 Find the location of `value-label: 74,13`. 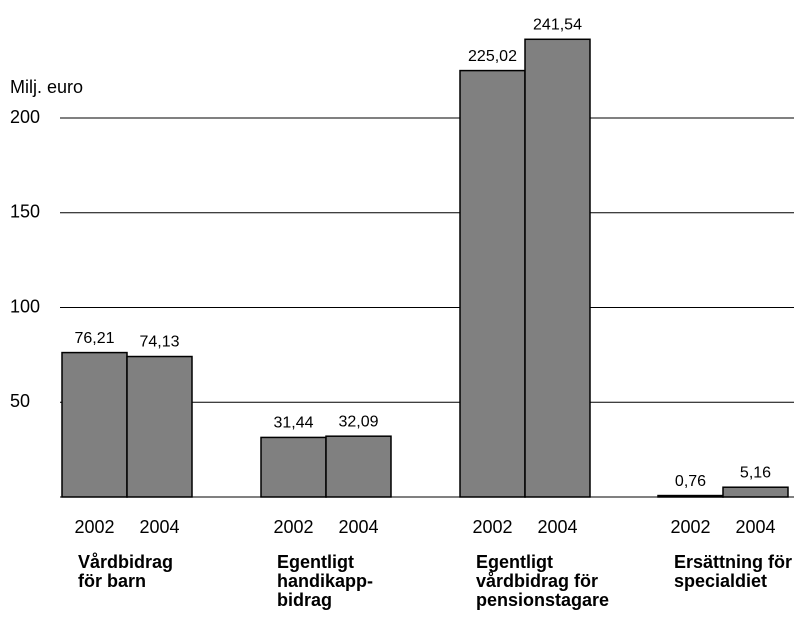

value-label: 74,13 is located at coordinates (159, 342).